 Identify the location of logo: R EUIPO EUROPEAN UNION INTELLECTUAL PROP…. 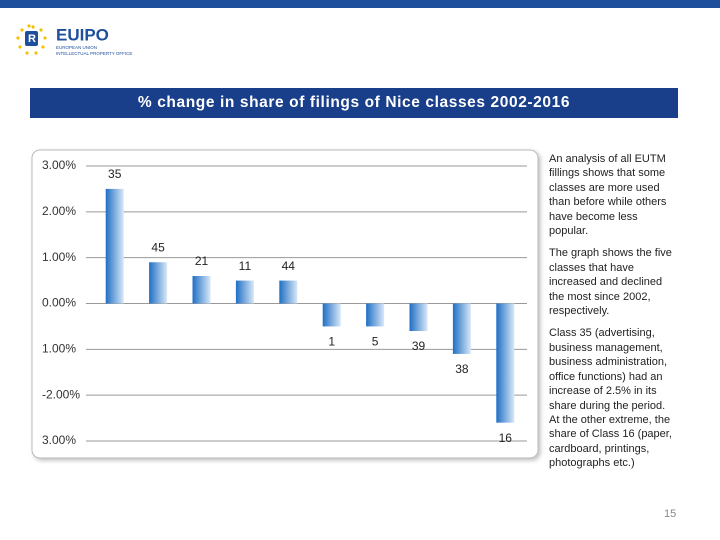
(74, 40).